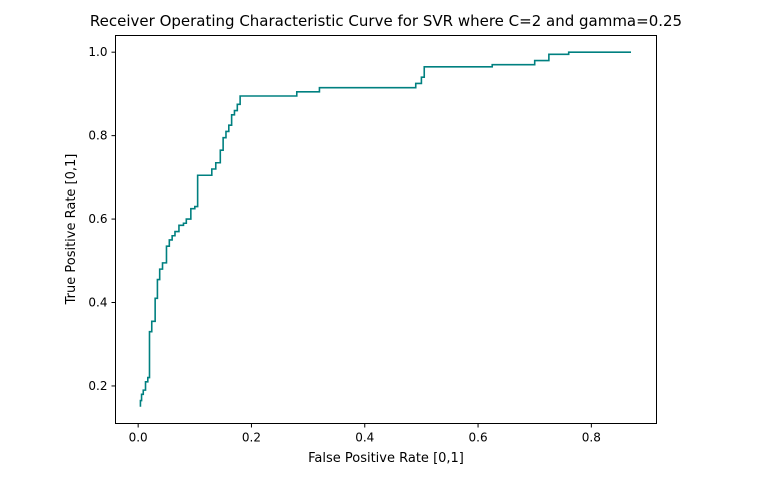  I want to click on x-tick-label: 0.8, so click(591, 438).